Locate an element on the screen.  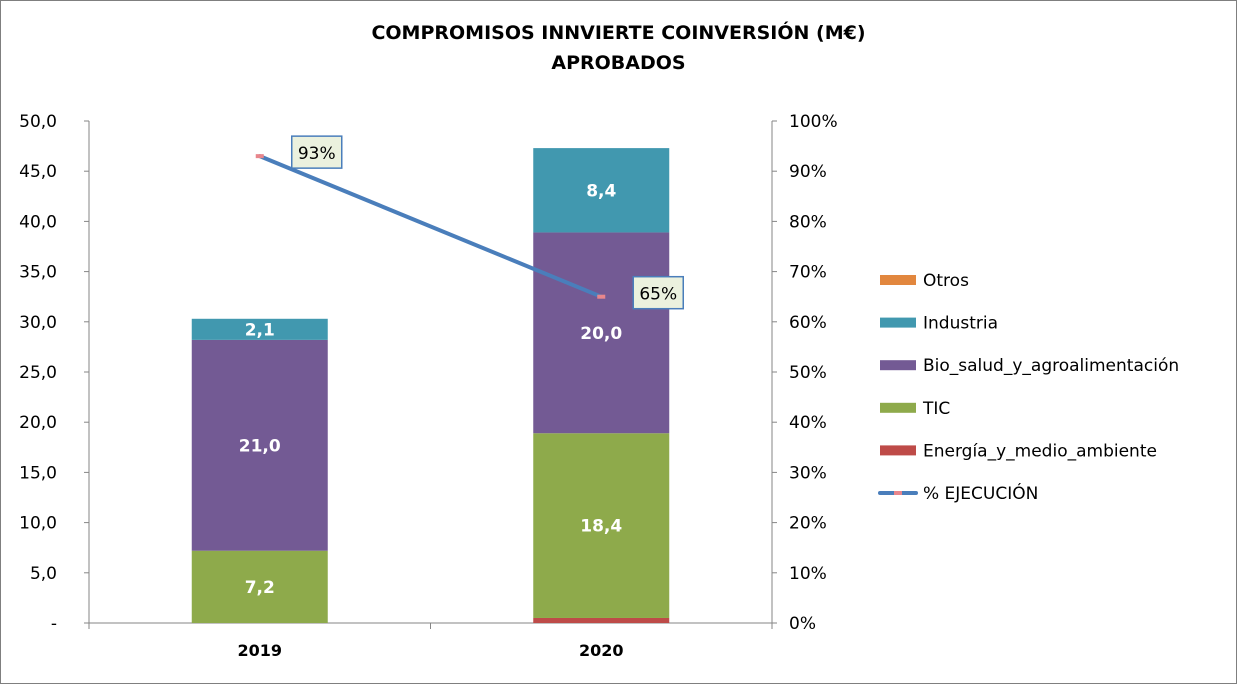
right-tick-label: 100% is located at coordinates (813, 122).